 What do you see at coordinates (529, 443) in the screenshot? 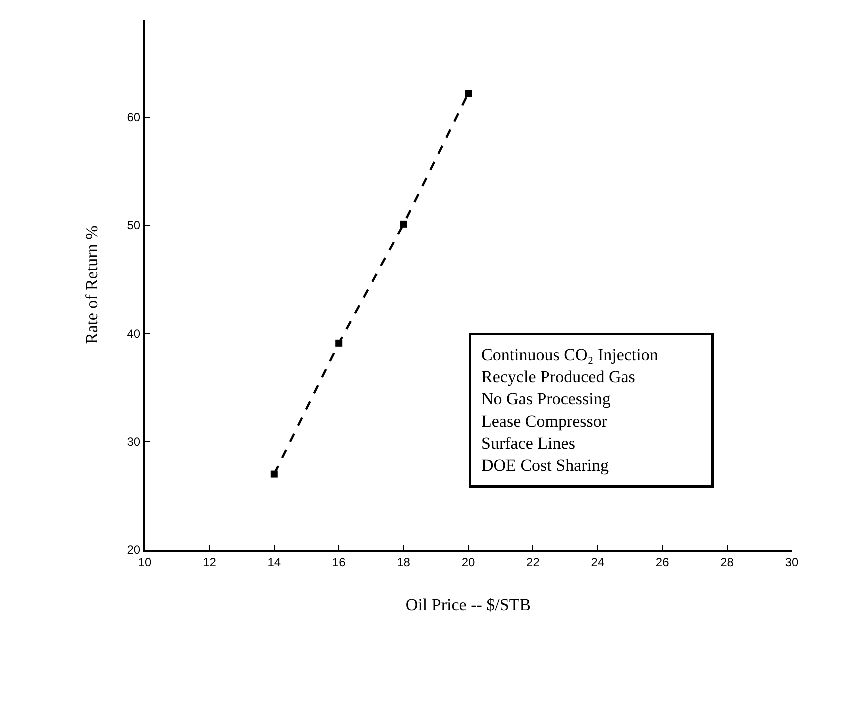
I see `annotation: Surface Lines` at bounding box center [529, 443].